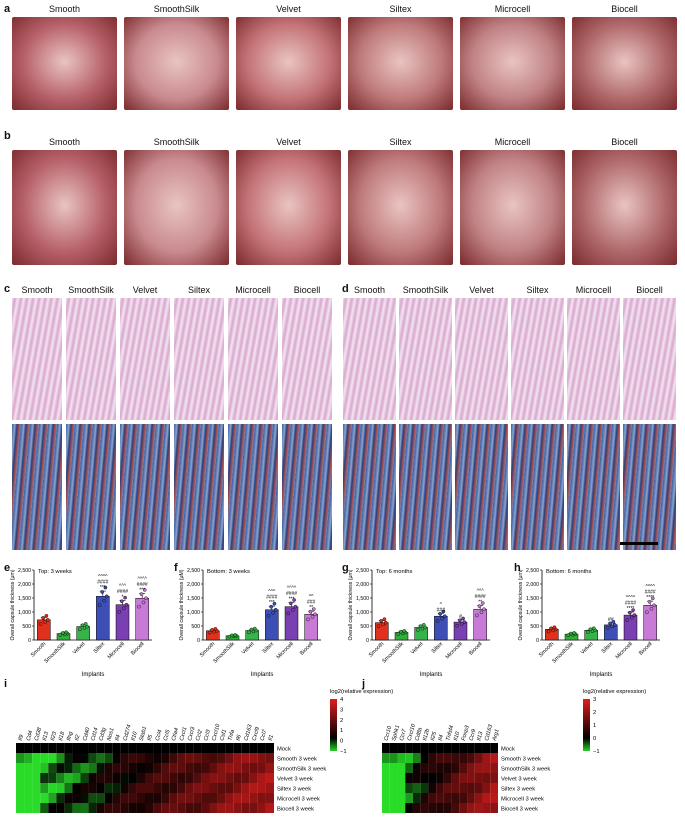 Image resolution: width=685 pixels, height=838 pixels. What do you see at coordinates (425, 359) in the screenshot?
I see `panel-d-he-stain-smoothsilk` at bounding box center [425, 359].